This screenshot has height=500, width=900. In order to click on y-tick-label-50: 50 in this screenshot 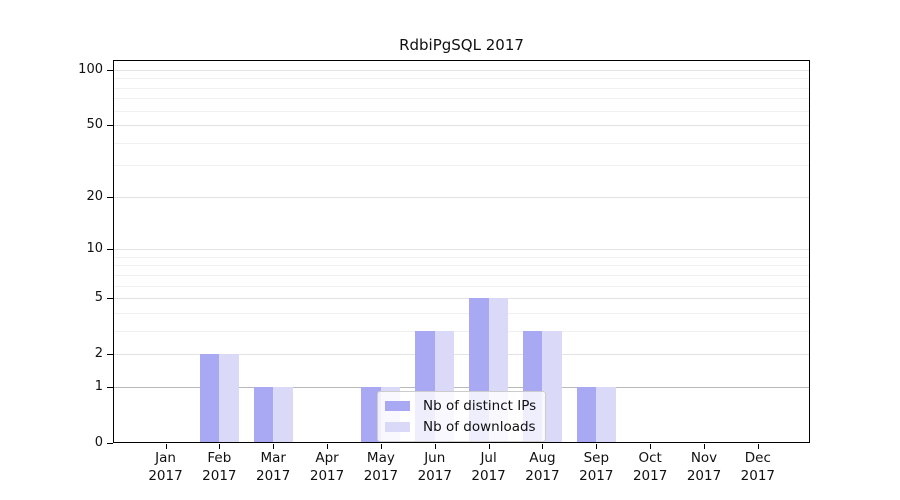, I will do `click(94, 125)`.